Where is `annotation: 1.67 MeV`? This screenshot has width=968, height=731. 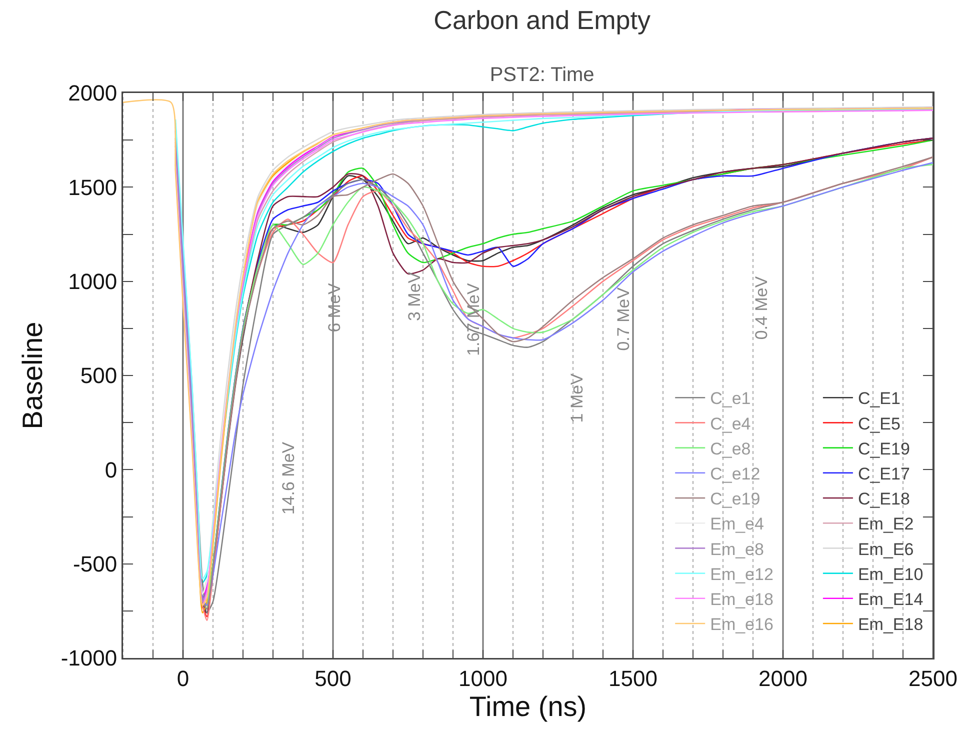
annotation: 1.67 MeV is located at coordinates (473, 319).